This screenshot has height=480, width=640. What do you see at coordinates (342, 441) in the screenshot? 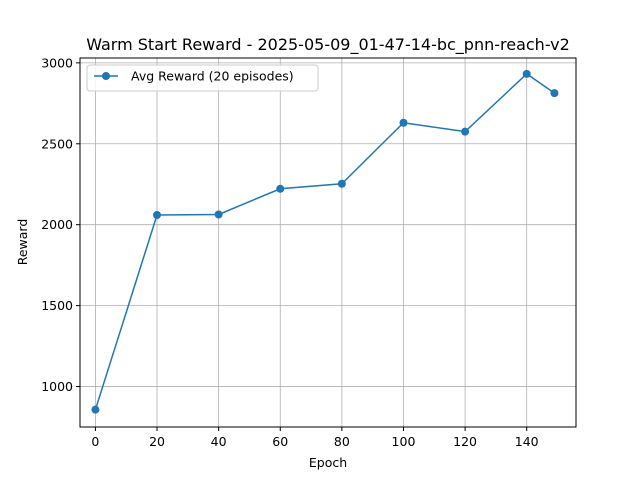
I see `x-tick-label: 80` at bounding box center [342, 441].